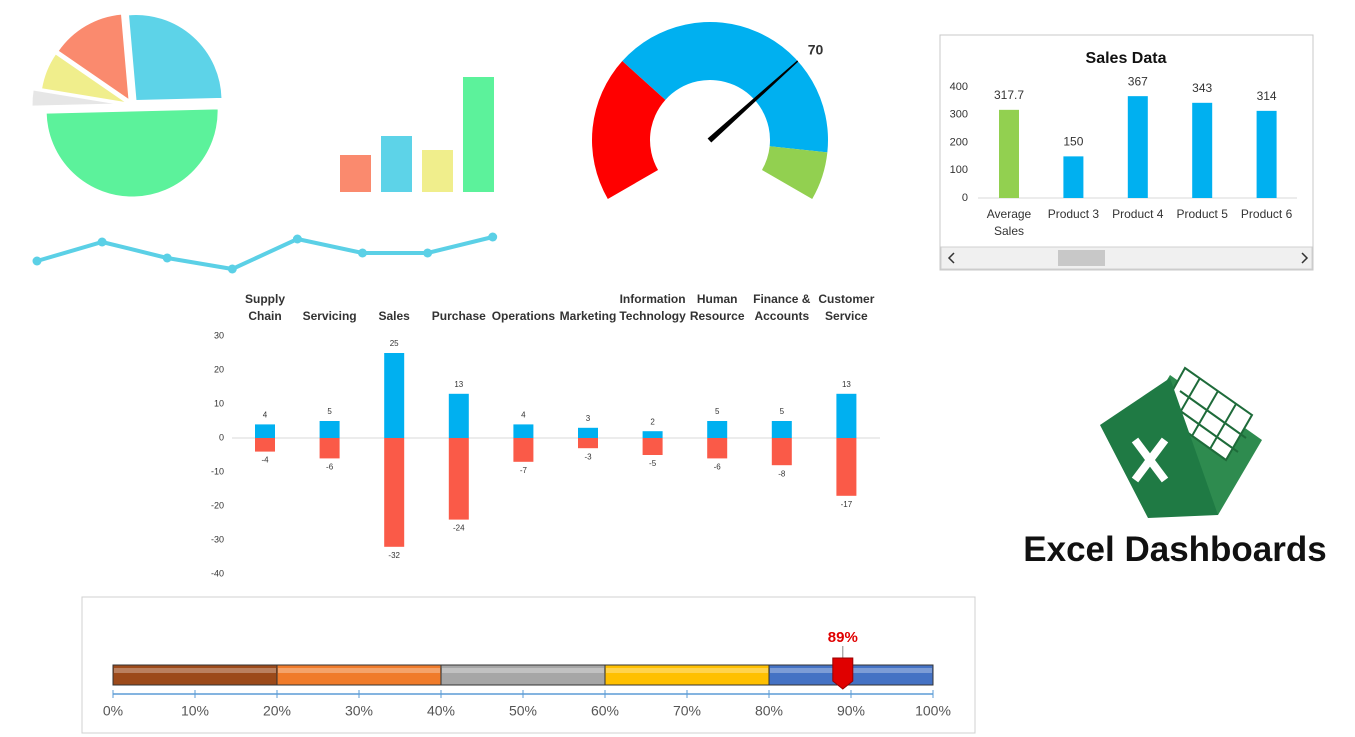  I want to click on x-tick-label: 80%, so click(769, 711).